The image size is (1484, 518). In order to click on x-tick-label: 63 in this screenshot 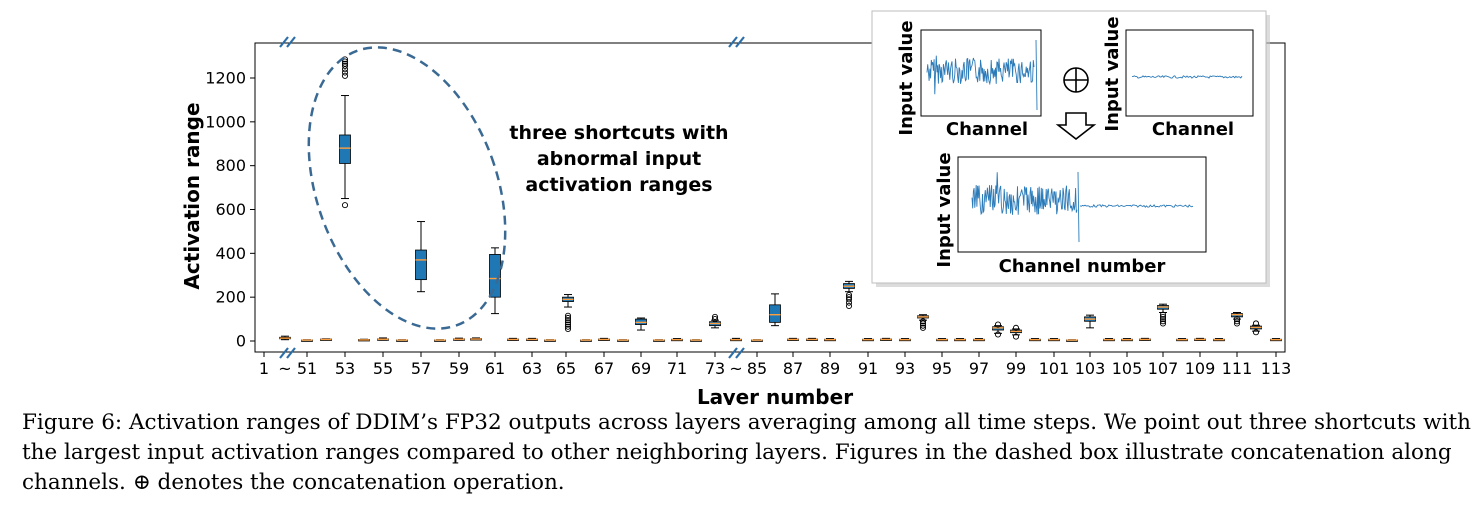, I will do `click(532, 368)`.